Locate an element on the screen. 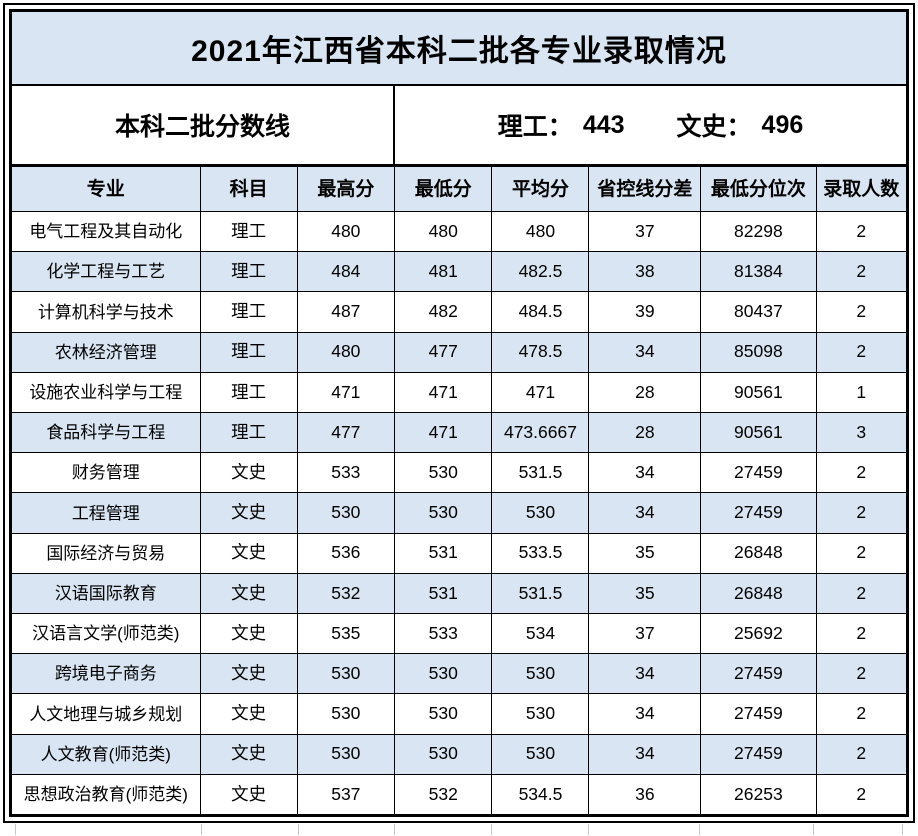  value-cell: 1 is located at coordinates (861, 391).